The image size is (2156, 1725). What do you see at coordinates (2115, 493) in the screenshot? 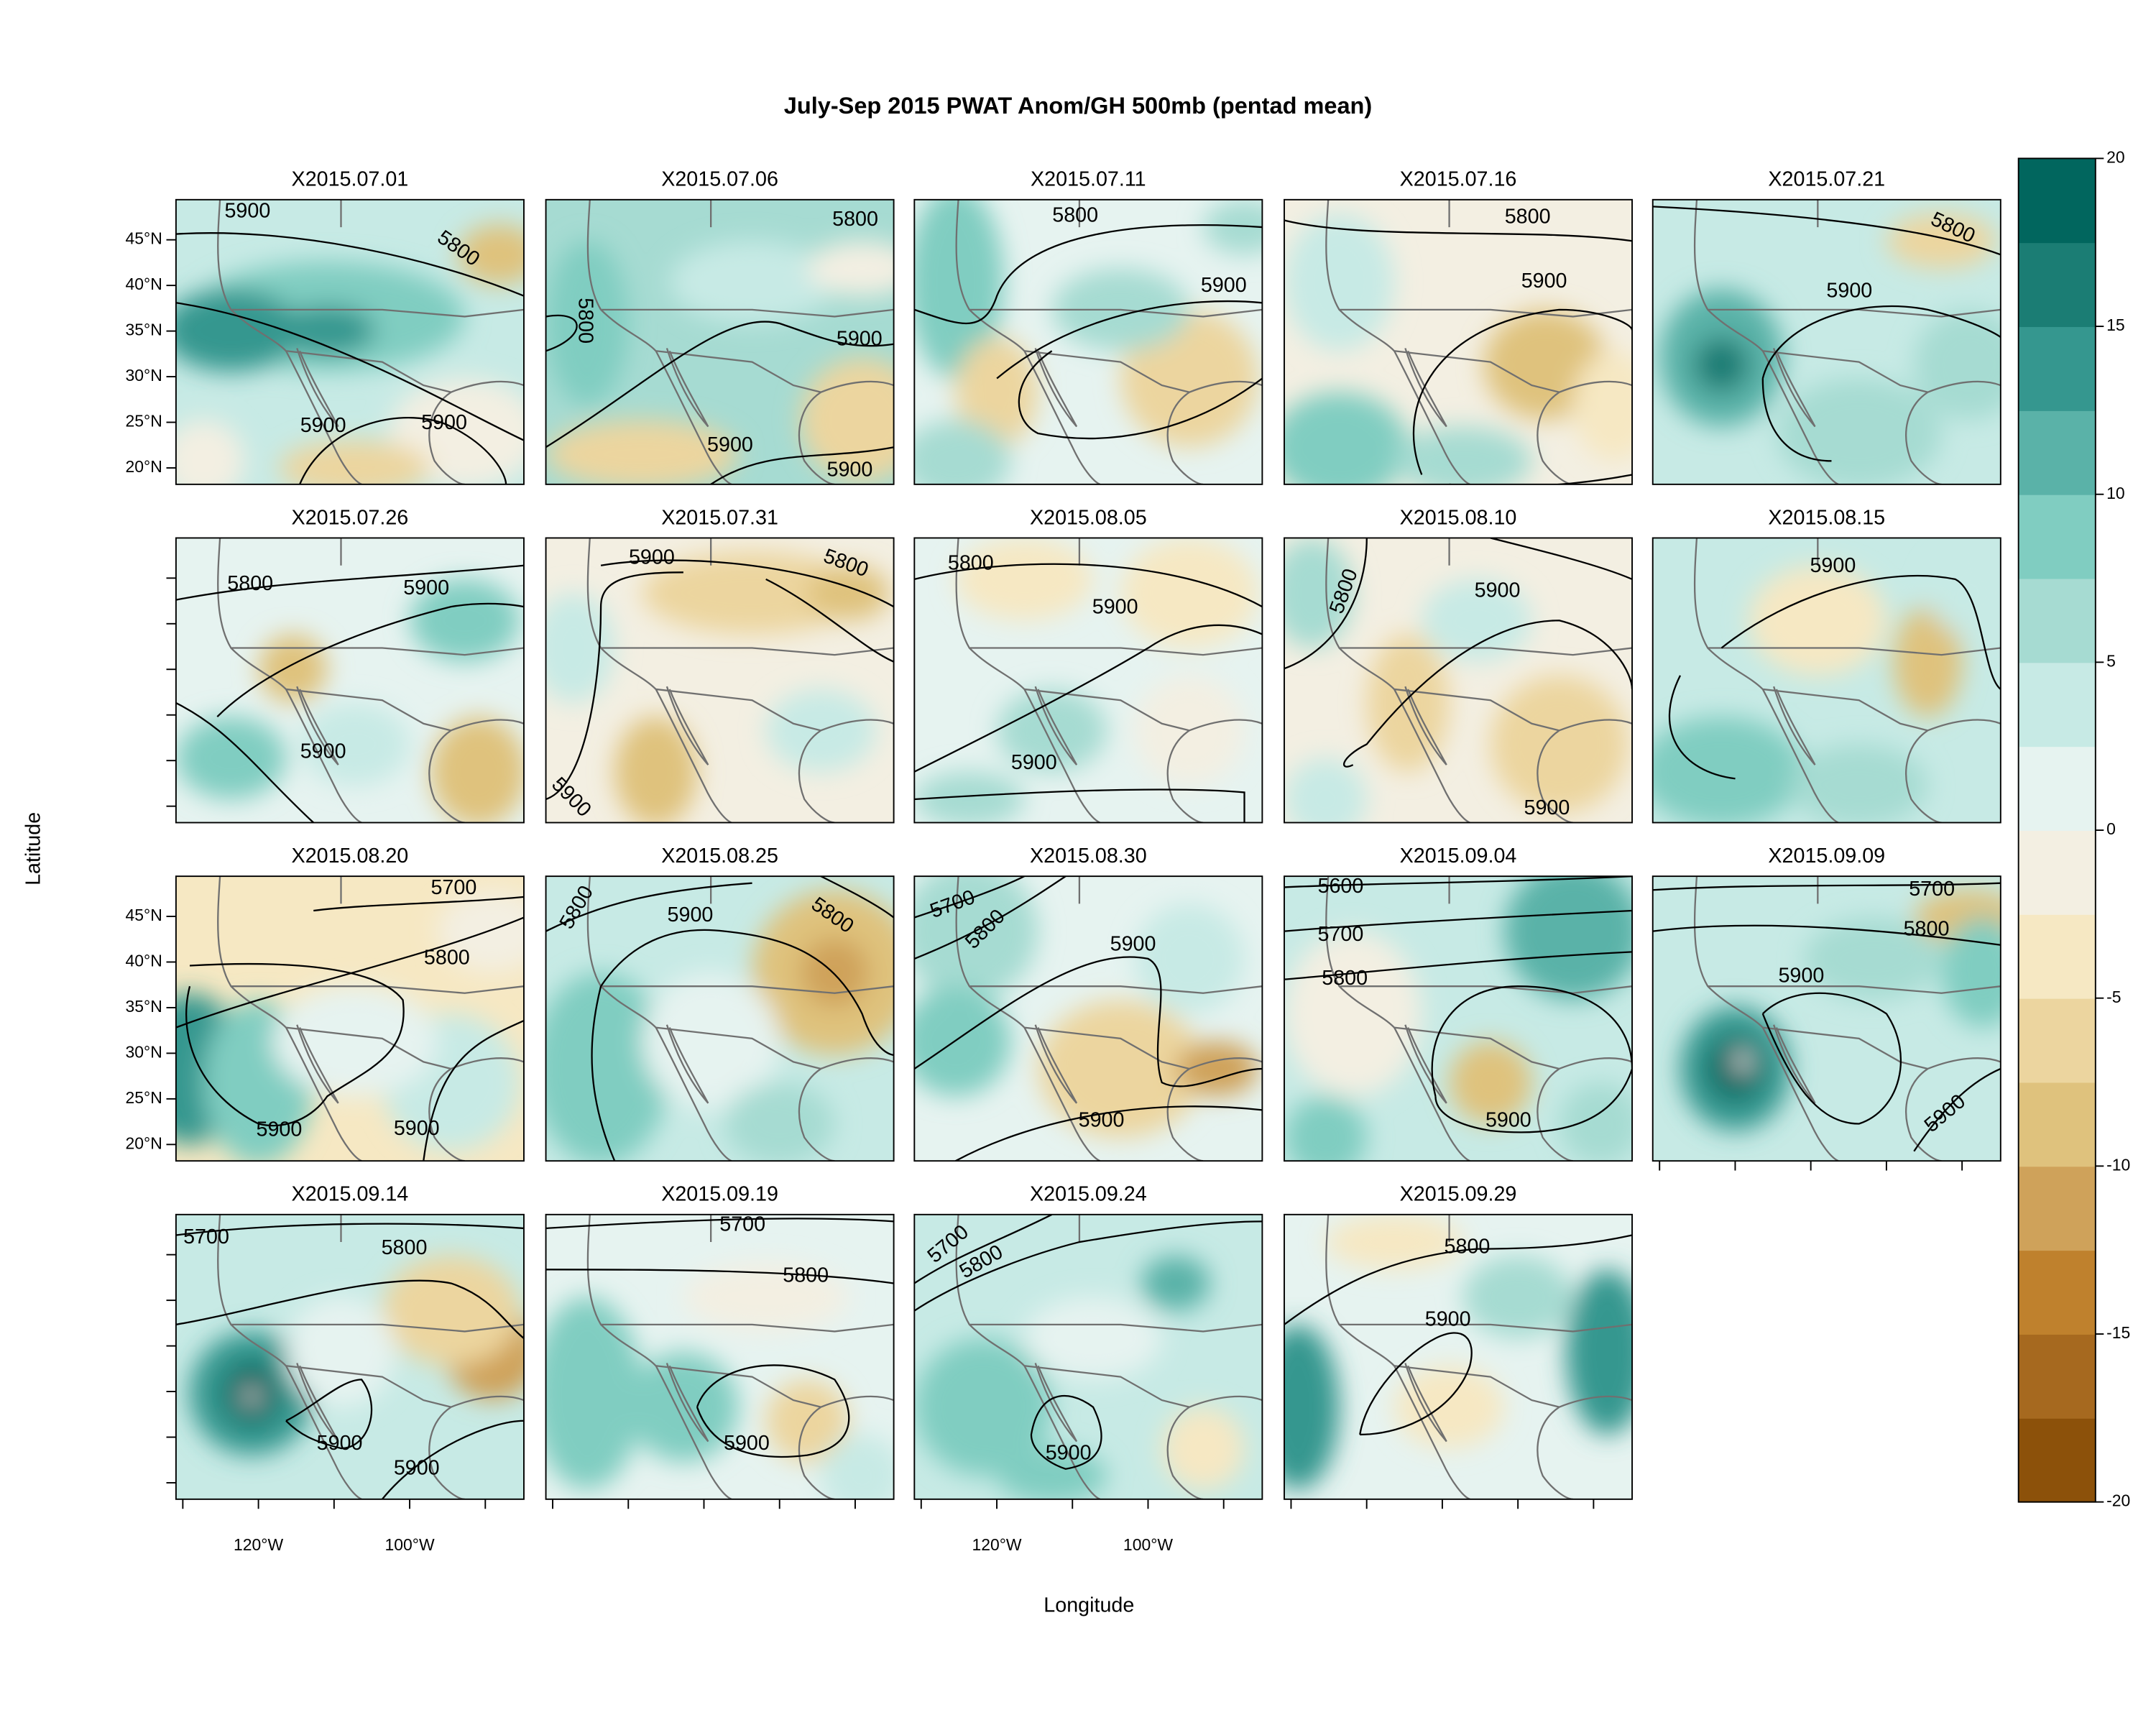
I see `colorbar-tick-label: 10` at bounding box center [2115, 493].